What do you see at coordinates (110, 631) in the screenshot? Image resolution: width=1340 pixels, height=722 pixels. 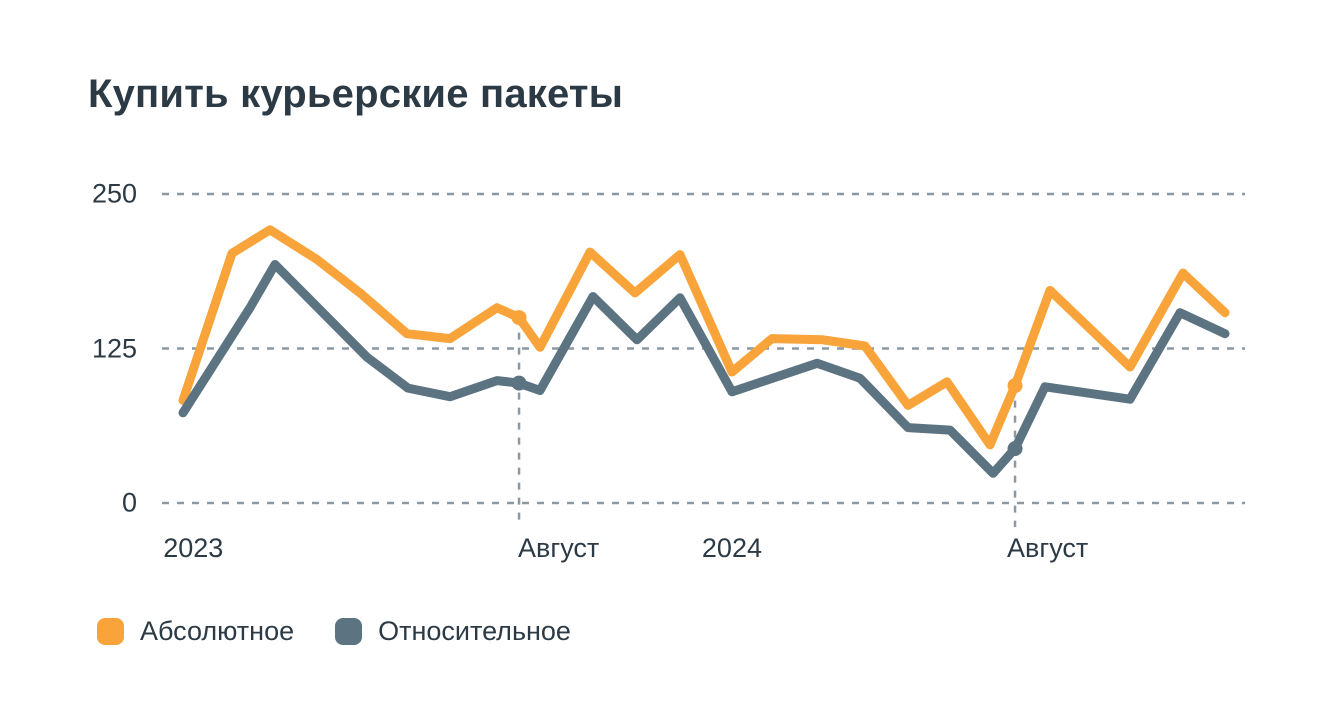 I see `legend-swatch-absolute-icon` at bounding box center [110, 631].